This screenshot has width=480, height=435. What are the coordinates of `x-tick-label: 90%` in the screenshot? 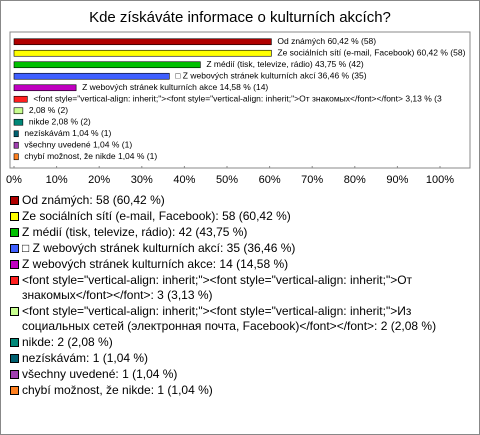 It's located at (397, 180).